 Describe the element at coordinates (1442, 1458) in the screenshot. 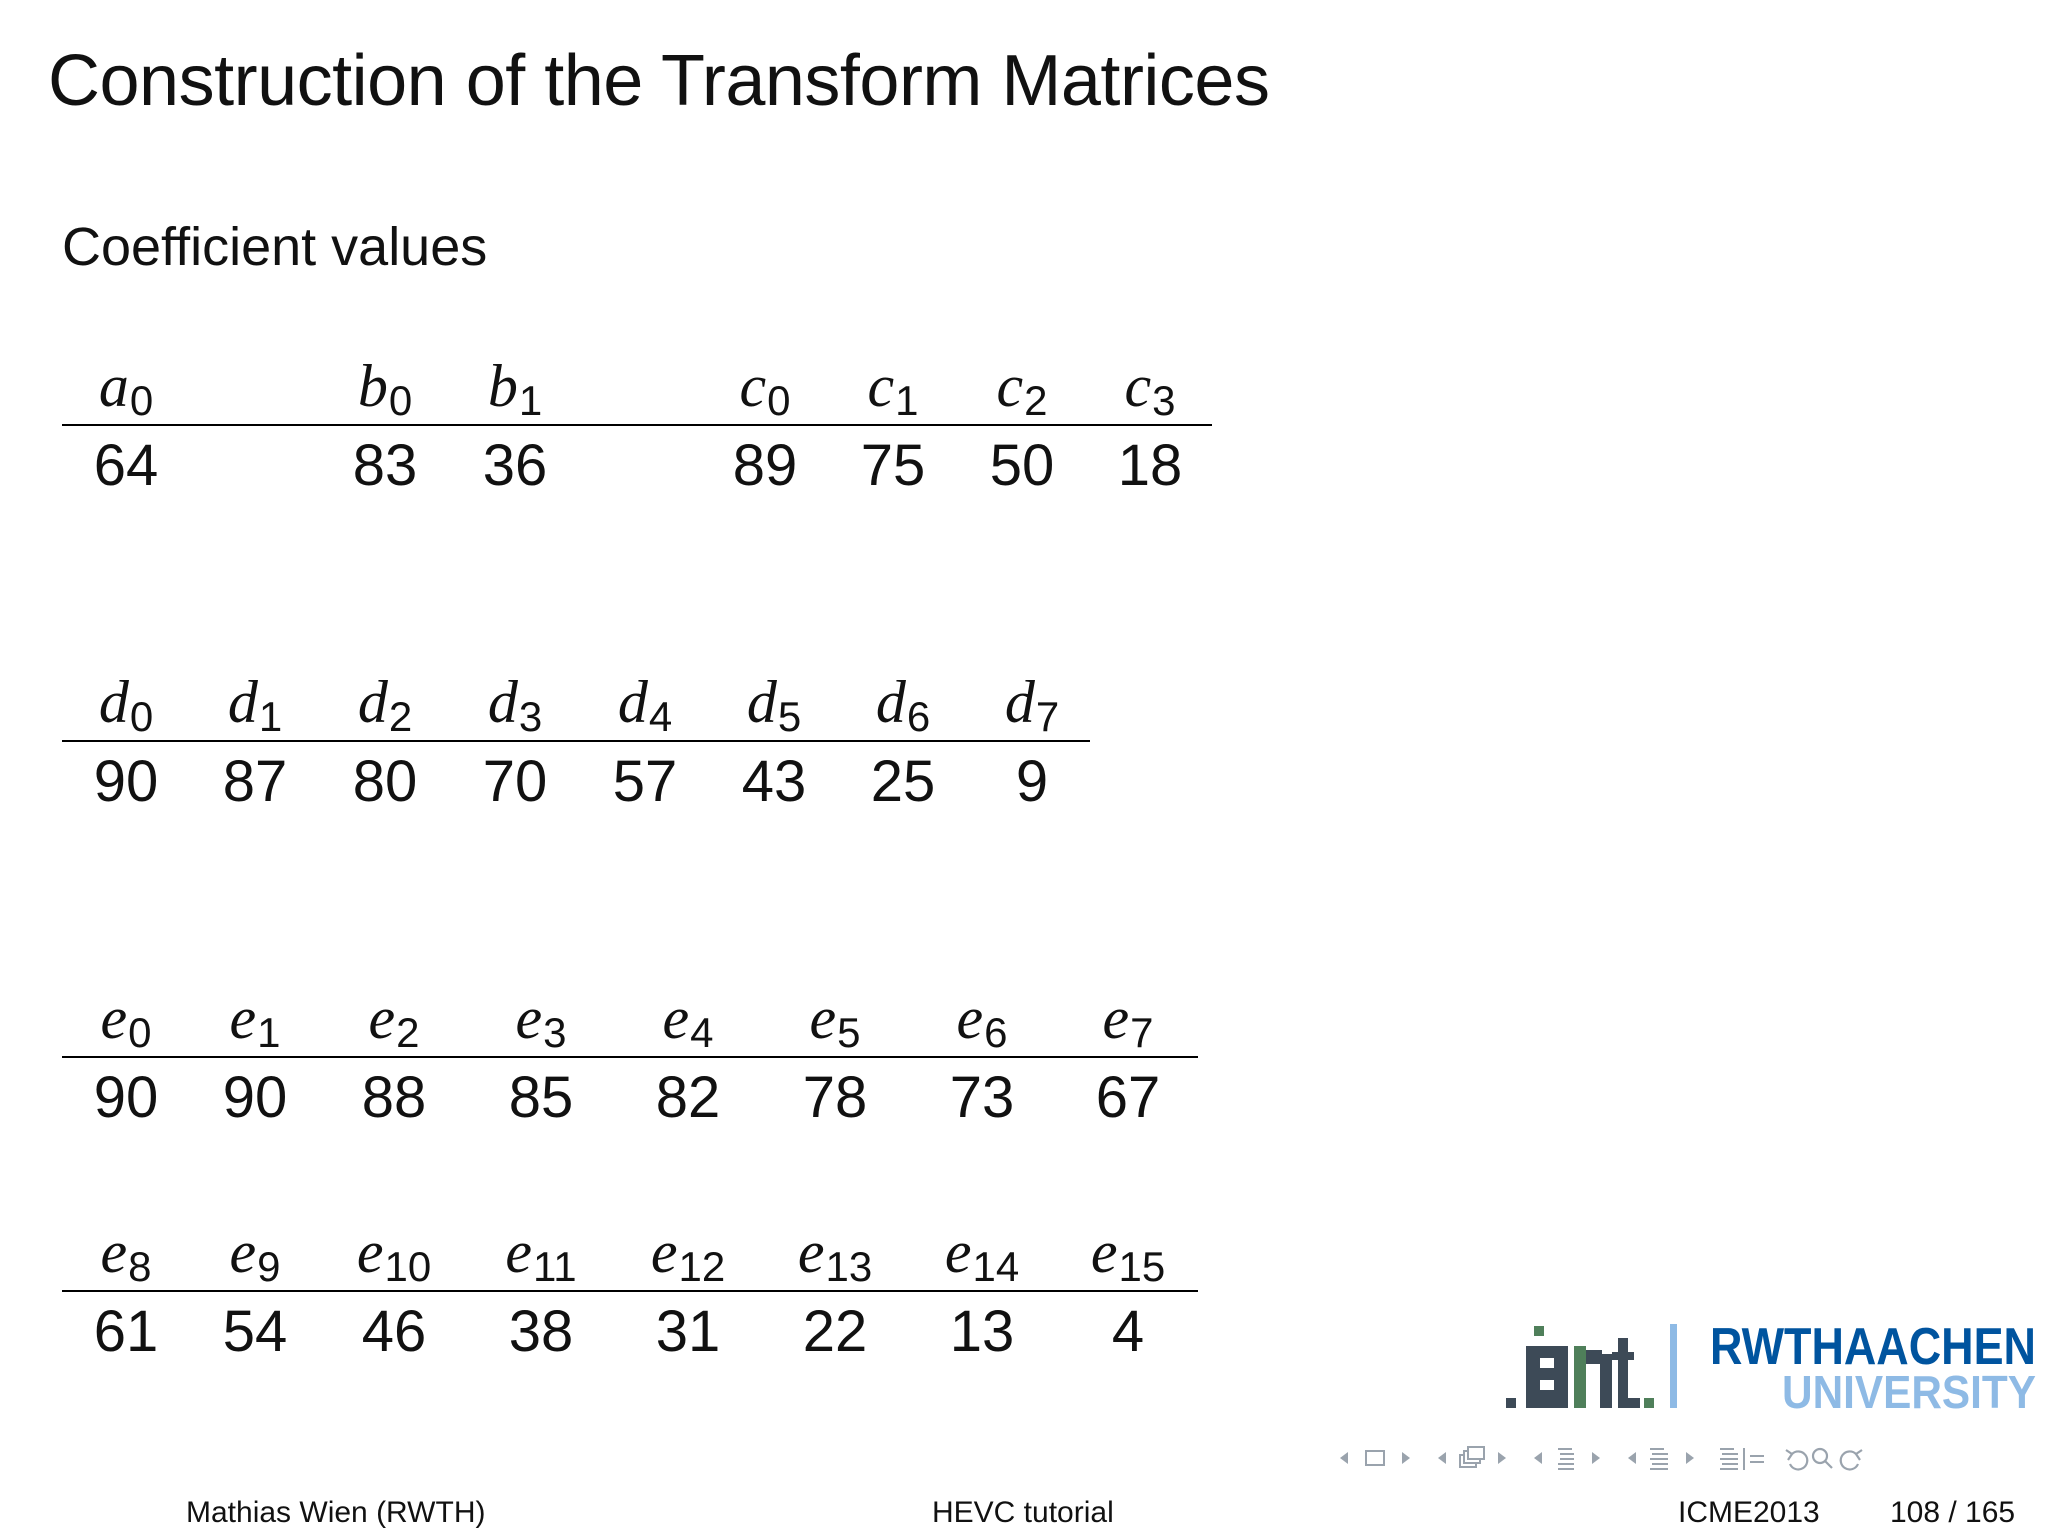

I see `prev-slide-icon` at that location.